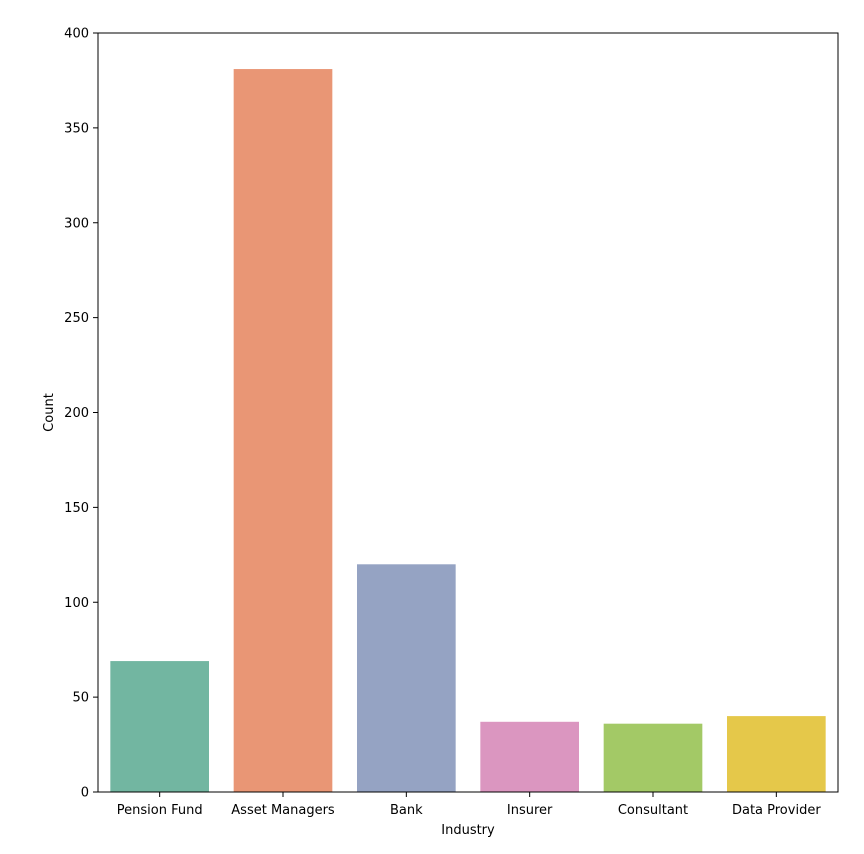 Image resolution: width=864 pixels, height=854 pixels. I want to click on x-tick-label: Data Provider, so click(776, 810).